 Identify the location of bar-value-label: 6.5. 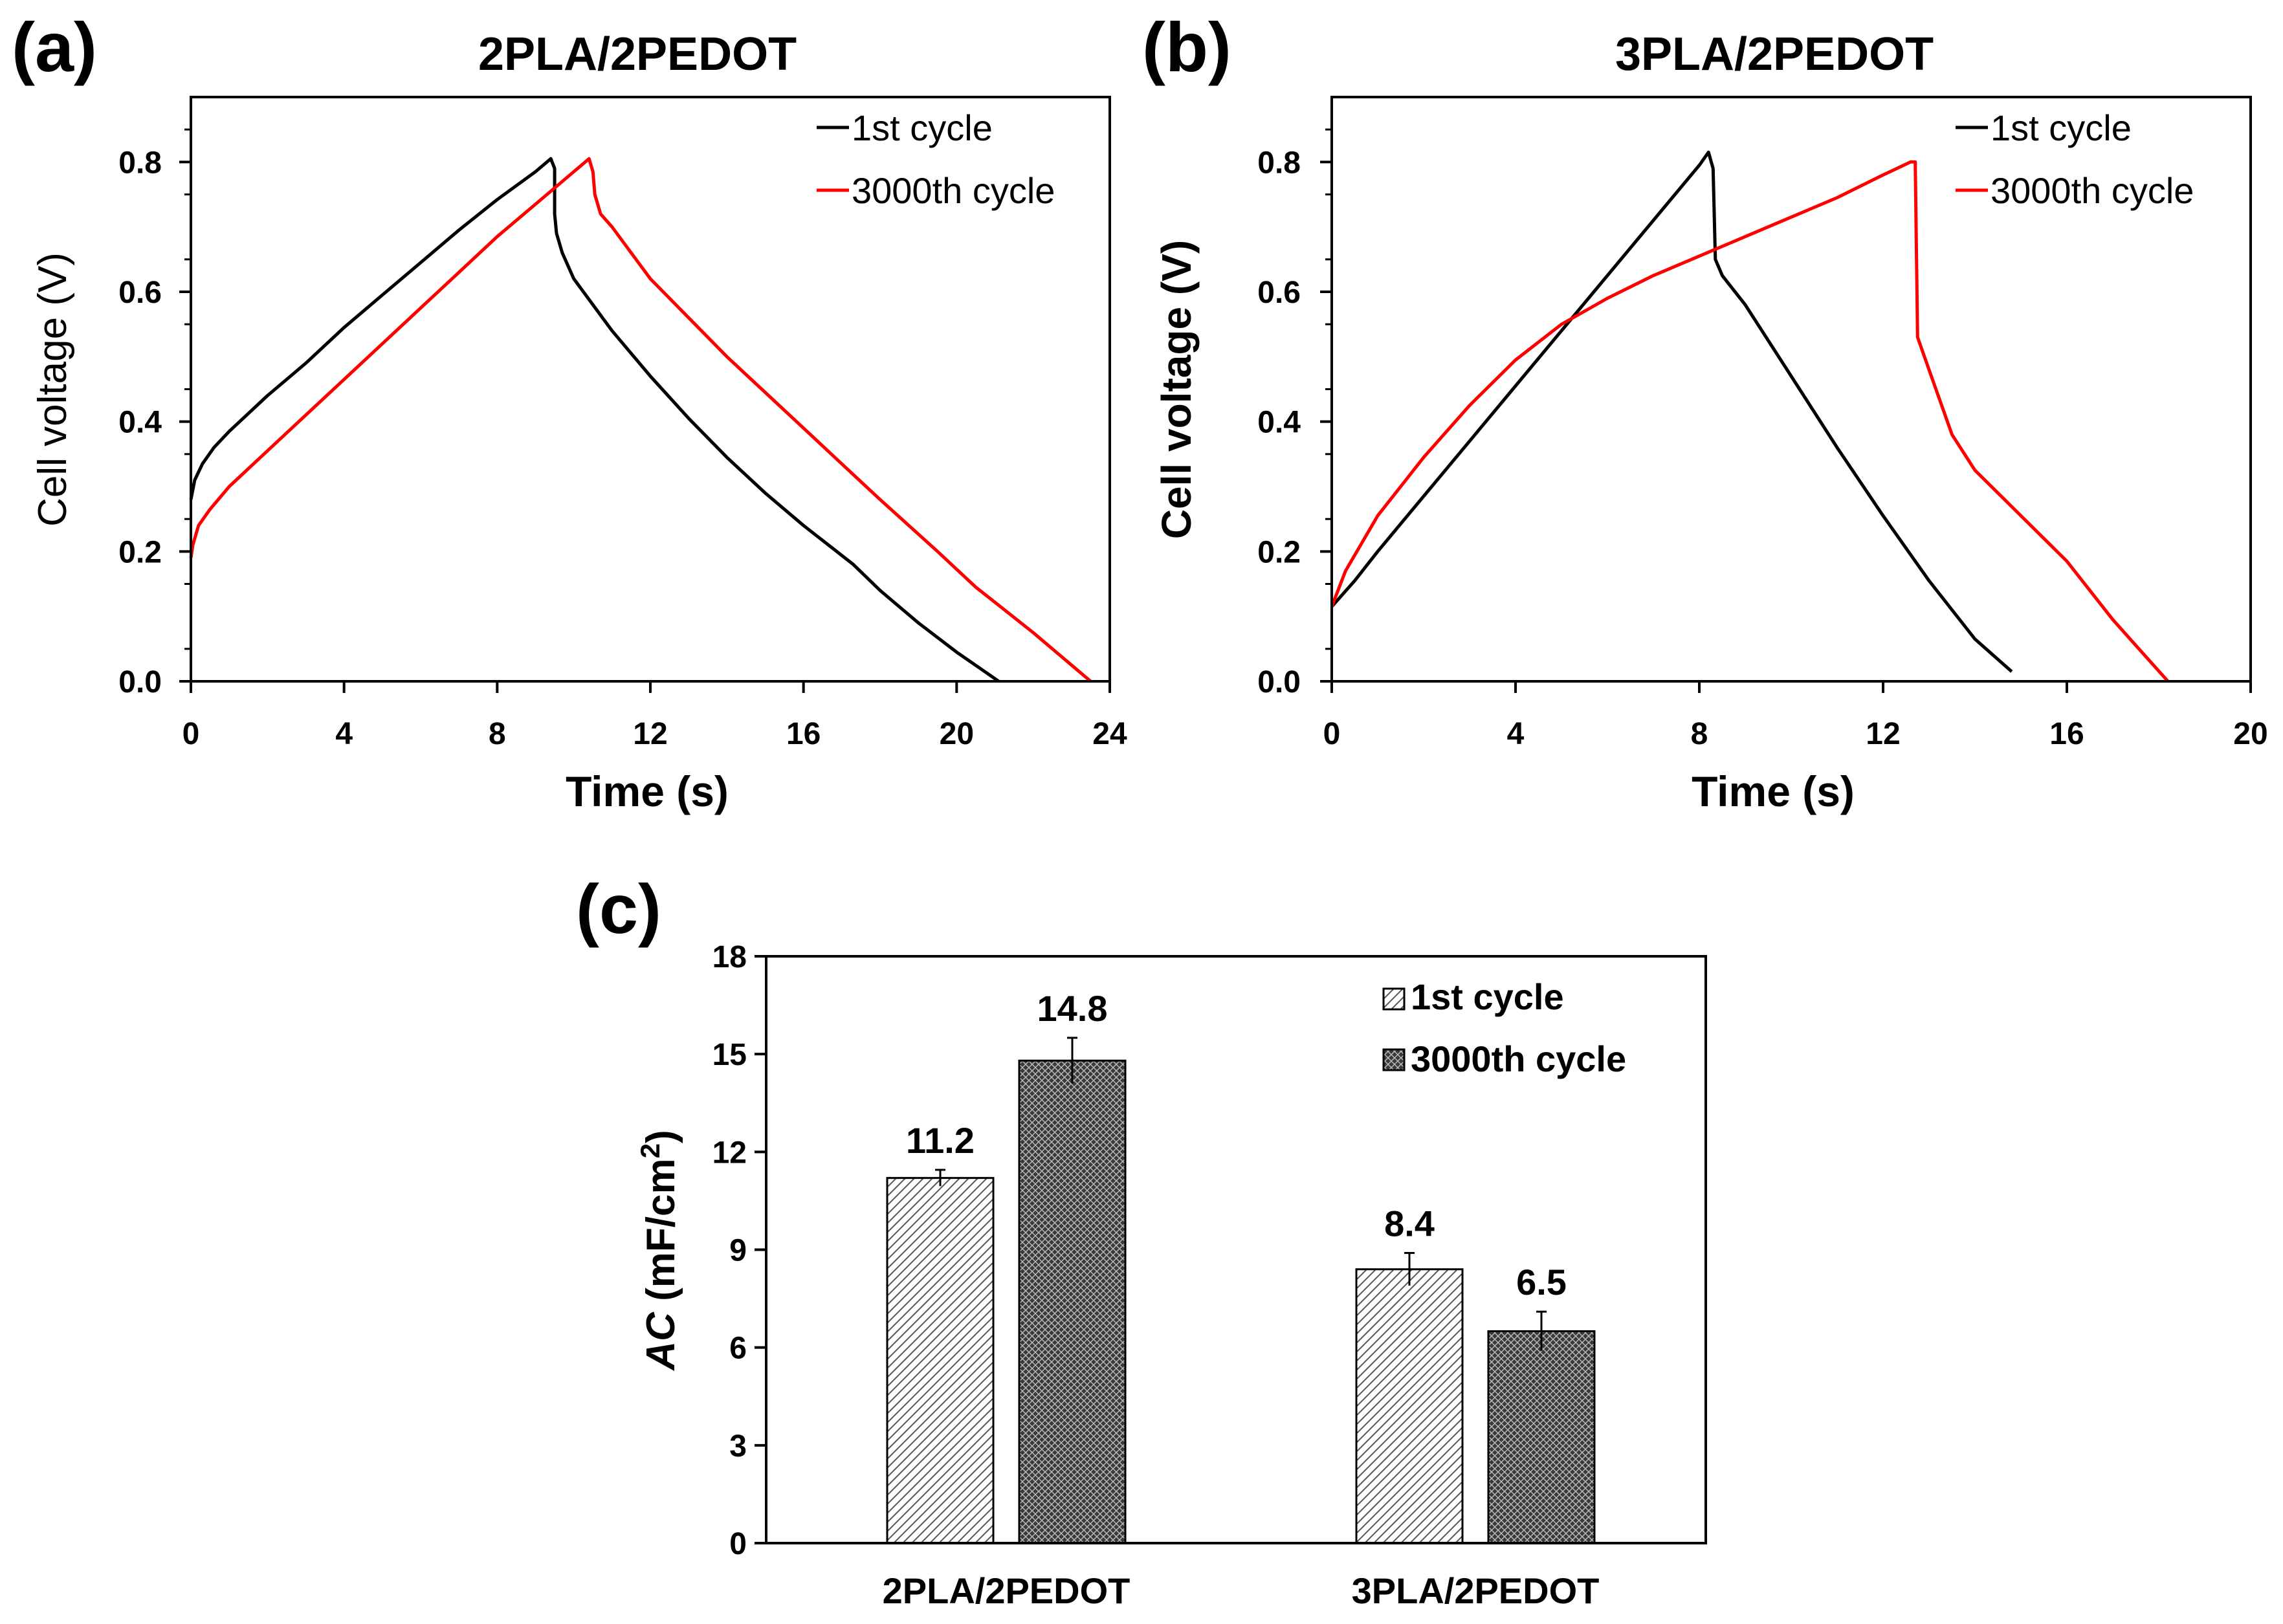
(1541, 1282).